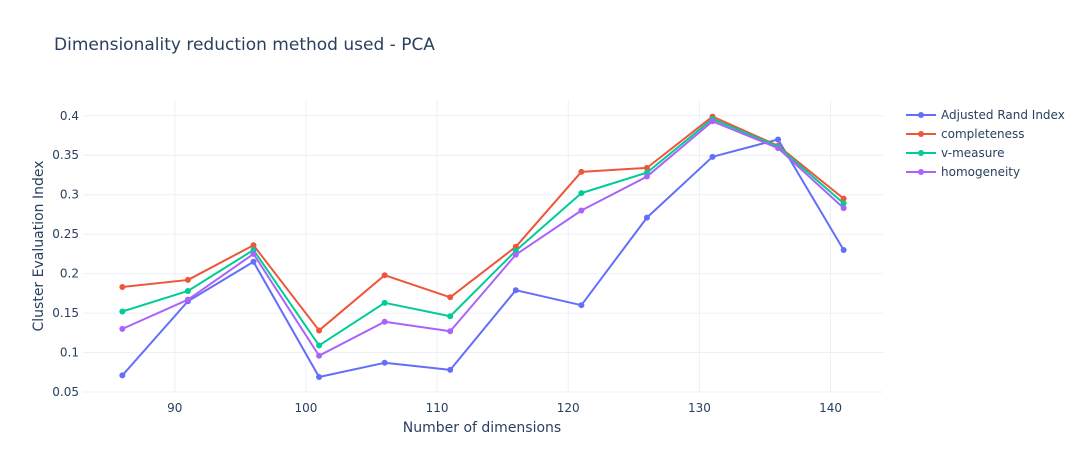 The image size is (1075, 460). Describe the element at coordinates (437, 408) in the screenshot. I see `x-tick-label: 110` at that location.